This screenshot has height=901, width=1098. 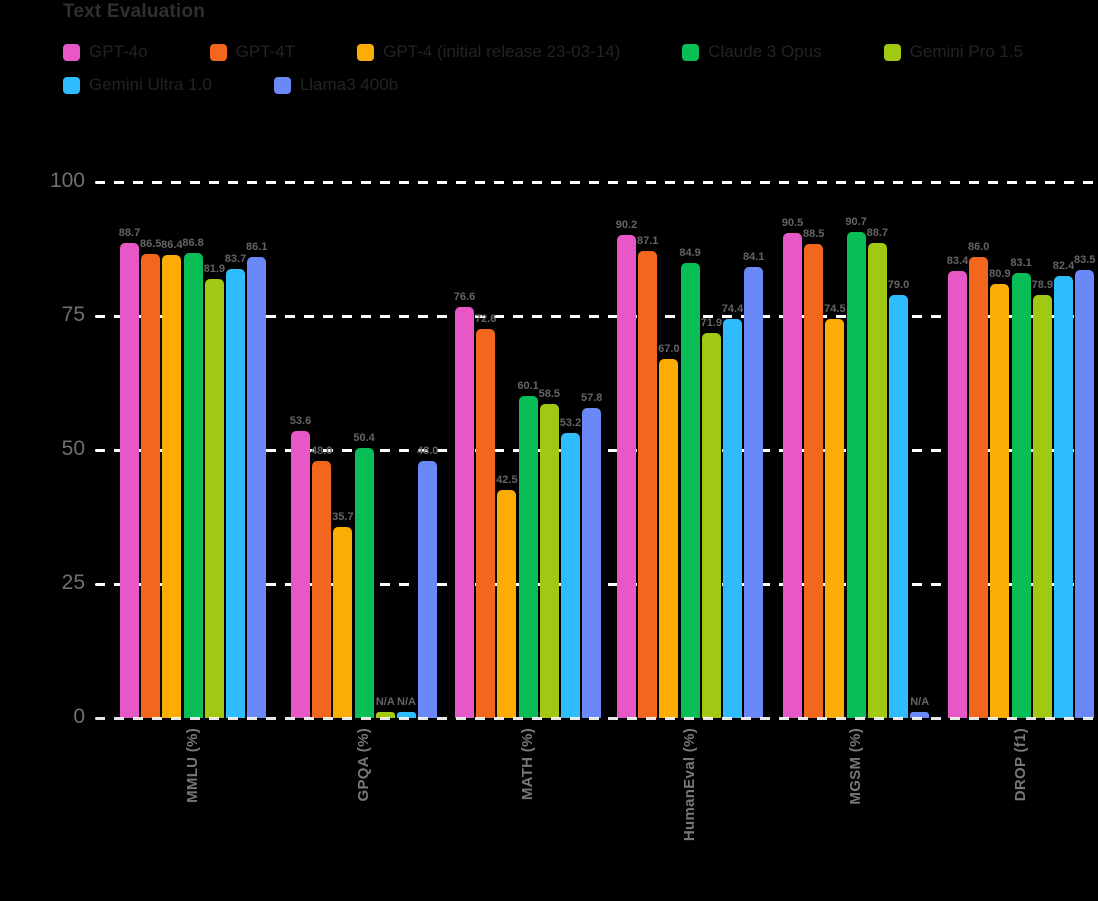 What do you see at coordinates (73, 448) in the screenshot?
I see `y-axis-tick-label: 50` at bounding box center [73, 448].